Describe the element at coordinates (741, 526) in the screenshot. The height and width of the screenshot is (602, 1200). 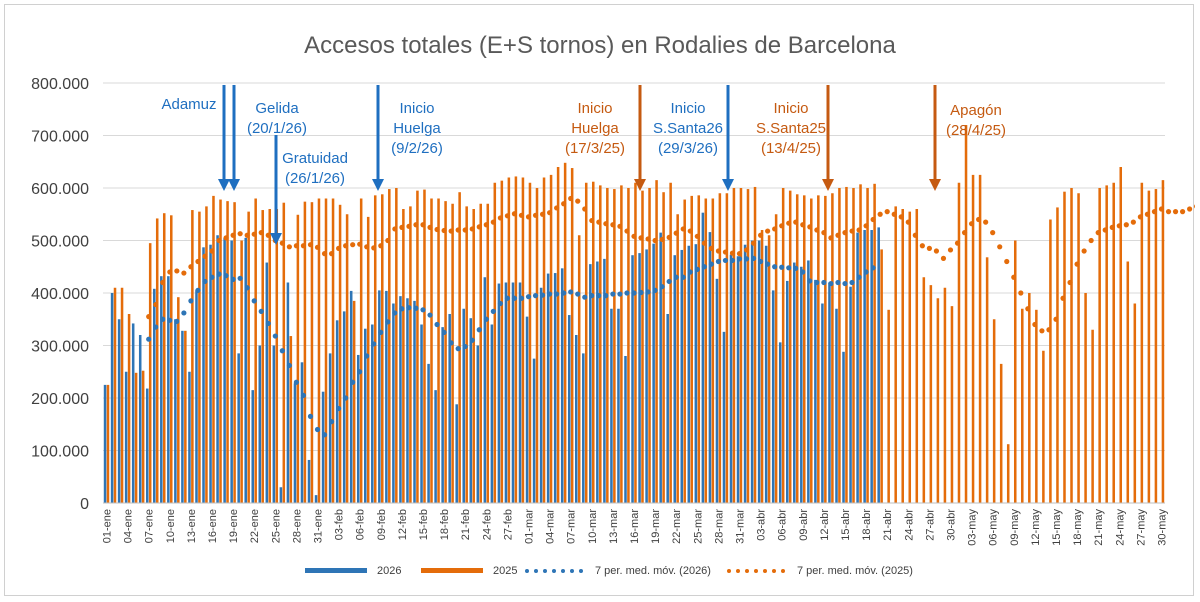
I see `x-tick-label: 31-mar` at that location.